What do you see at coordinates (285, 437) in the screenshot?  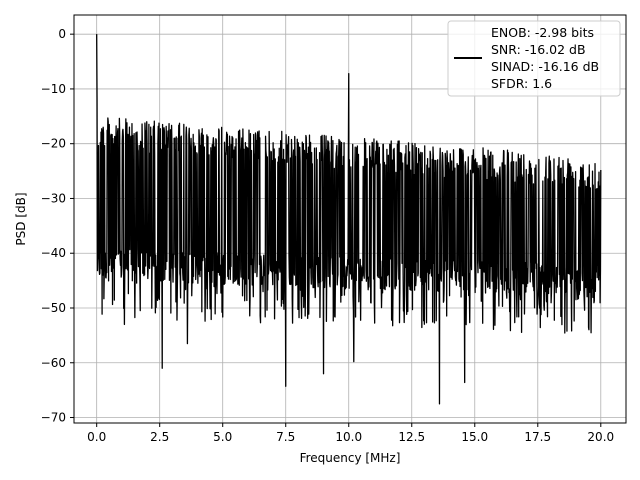 I see `x-tick-label: 7.5` at bounding box center [285, 437].